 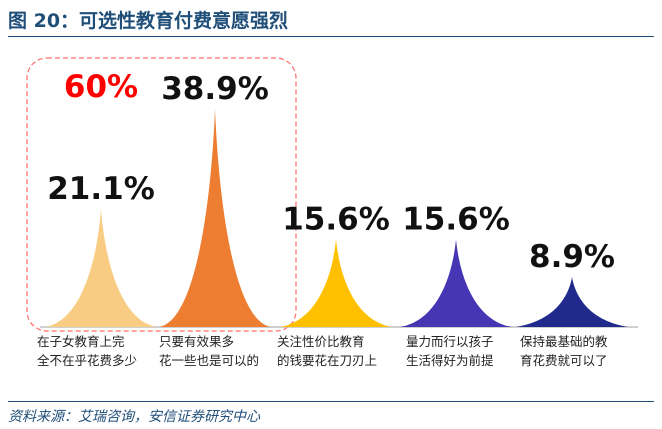 I want to click on category-label-4-line-1: 量力而行以孩子, so click(x=450, y=341).